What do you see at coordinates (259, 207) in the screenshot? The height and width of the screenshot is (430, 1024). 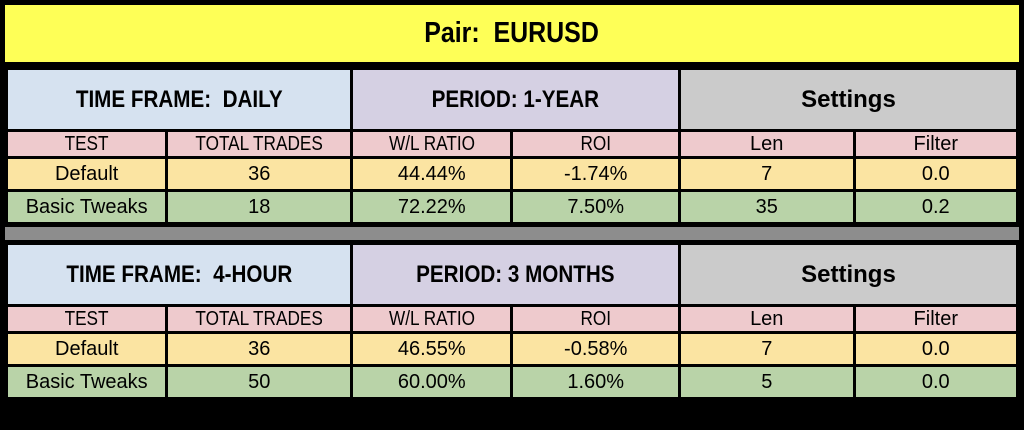 I see `cell-total-trades: 18` at bounding box center [259, 207].